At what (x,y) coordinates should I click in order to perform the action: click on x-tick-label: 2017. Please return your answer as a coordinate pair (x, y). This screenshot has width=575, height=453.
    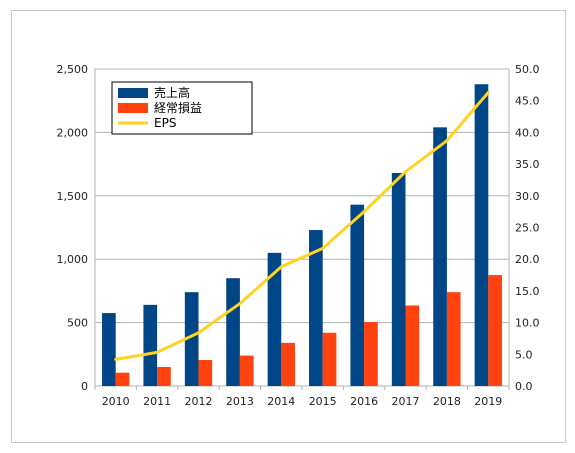
    Looking at the image, I should click on (406, 401).